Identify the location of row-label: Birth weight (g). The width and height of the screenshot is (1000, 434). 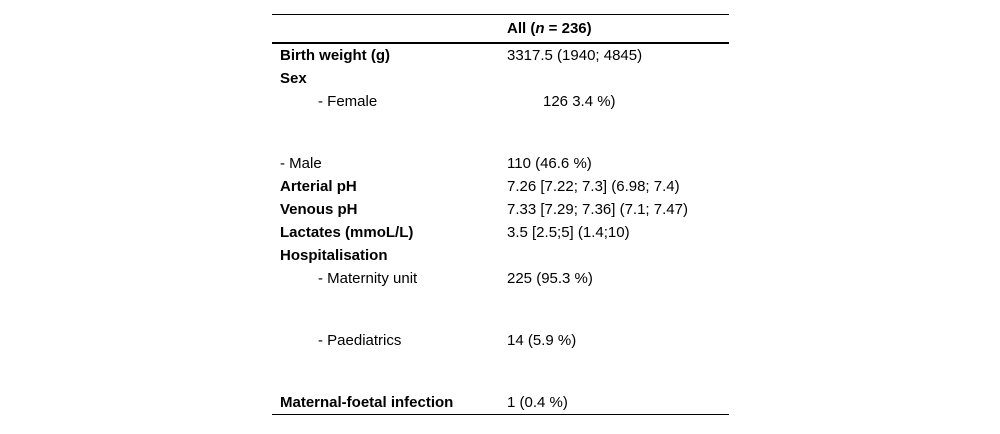
(335, 55).